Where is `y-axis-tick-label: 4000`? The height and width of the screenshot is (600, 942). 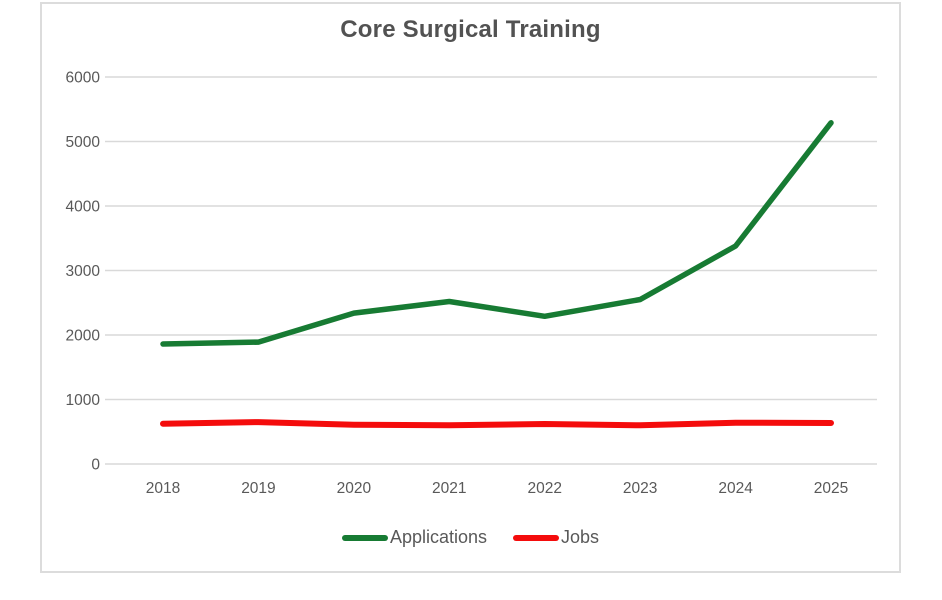
y-axis-tick-label: 4000 is located at coordinates (83, 207).